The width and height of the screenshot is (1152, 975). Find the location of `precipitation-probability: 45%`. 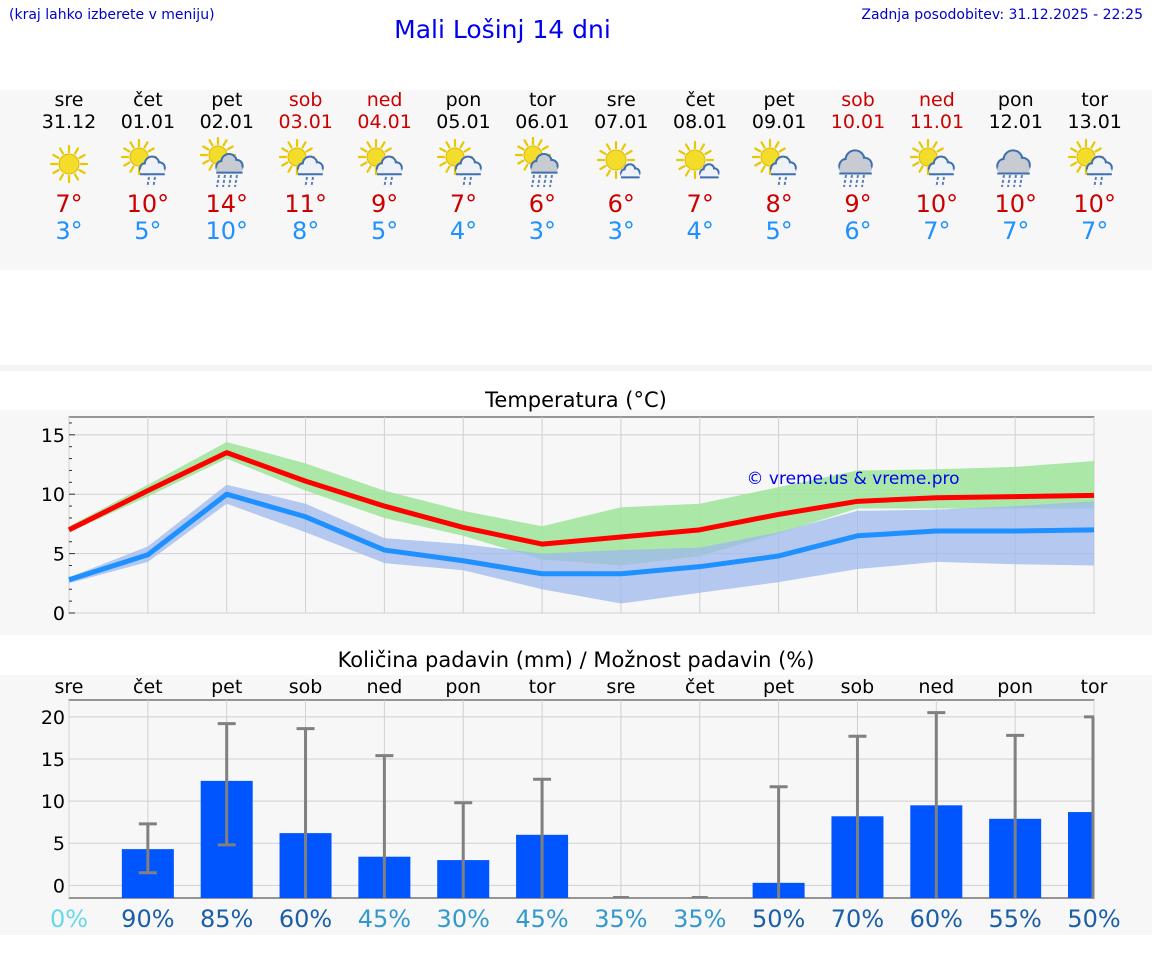

precipitation-probability: 45% is located at coordinates (384, 919).